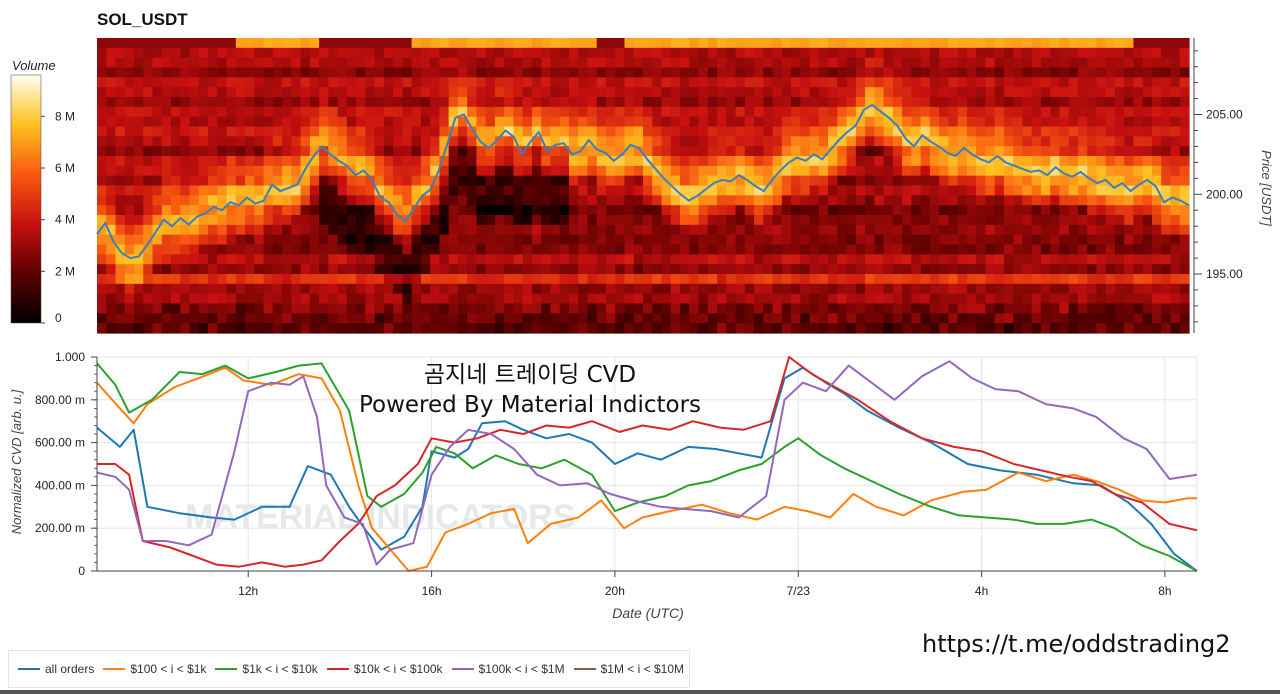 Image resolution: width=1280 pixels, height=694 pixels. I want to click on legend-item: $1M < i < $10M, so click(628, 669).